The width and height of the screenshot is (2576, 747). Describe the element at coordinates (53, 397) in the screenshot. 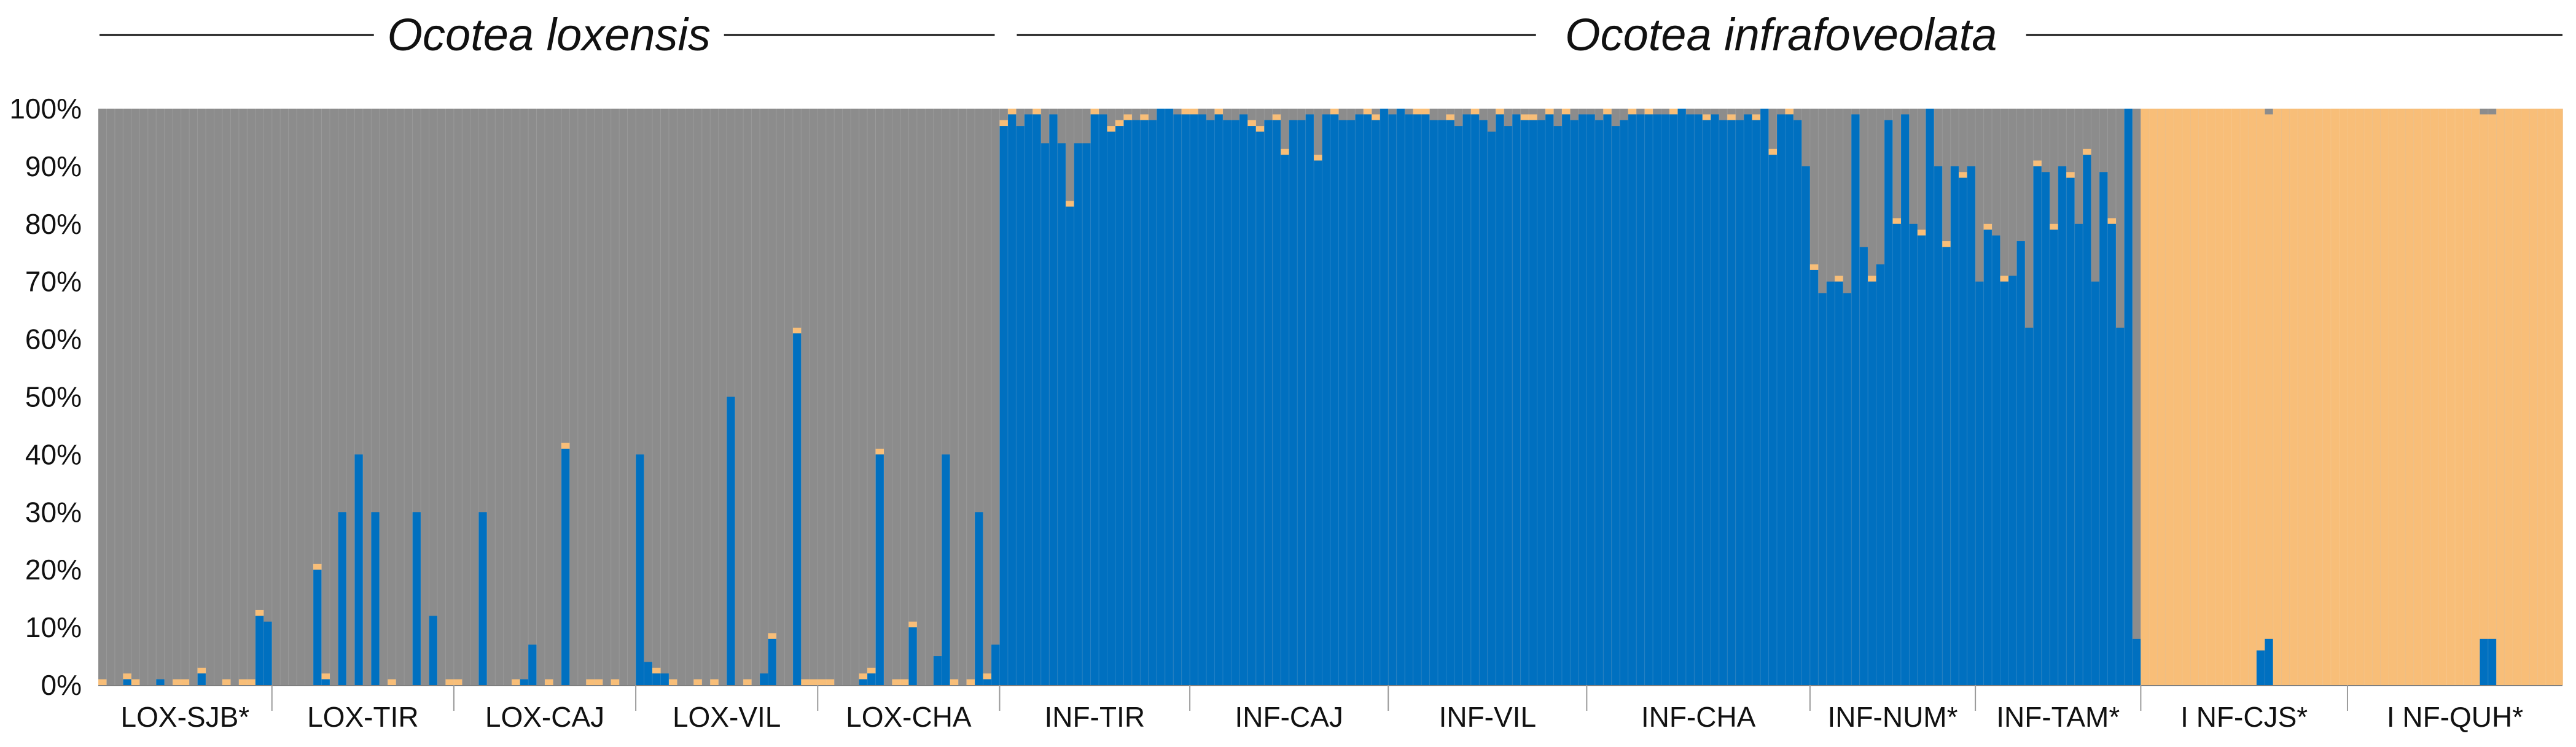

I see `y-tick-label: 50%` at that location.